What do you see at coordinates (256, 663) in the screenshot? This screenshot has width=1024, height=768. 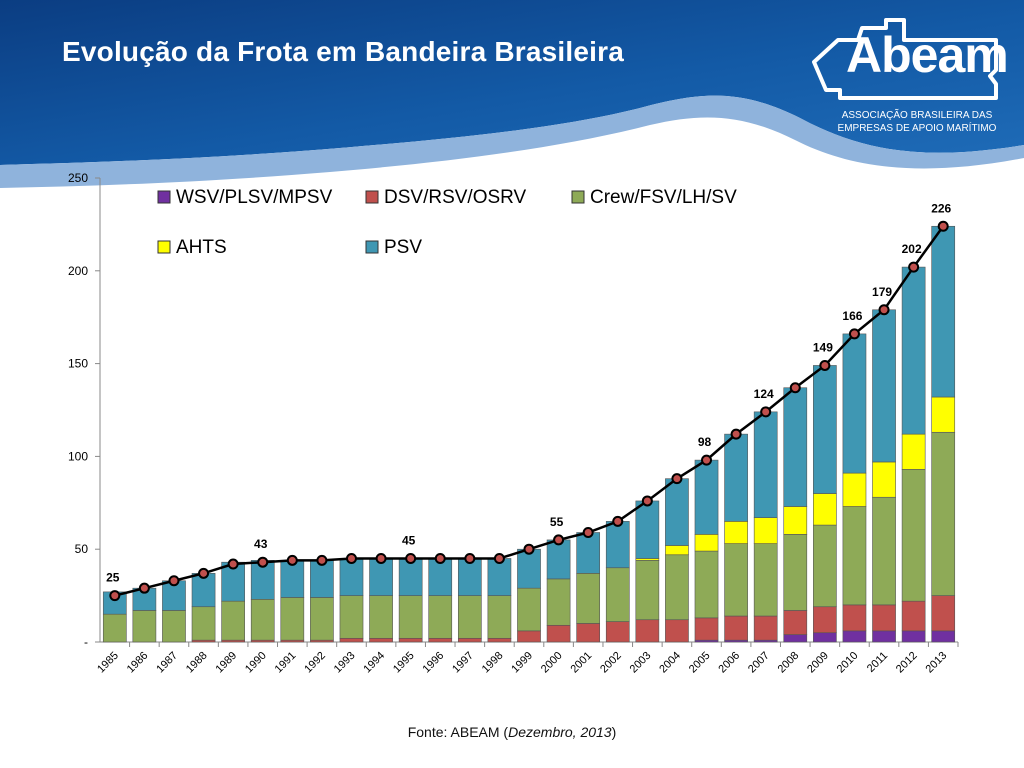 I see `x-tick-label: 1990` at bounding box center [256, 663].